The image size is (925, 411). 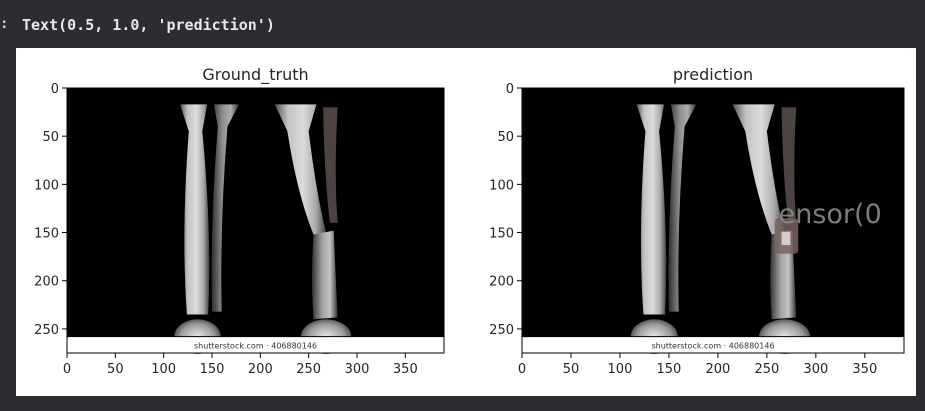 I want to click on output-prompt: :, so click(x=4, y=24).